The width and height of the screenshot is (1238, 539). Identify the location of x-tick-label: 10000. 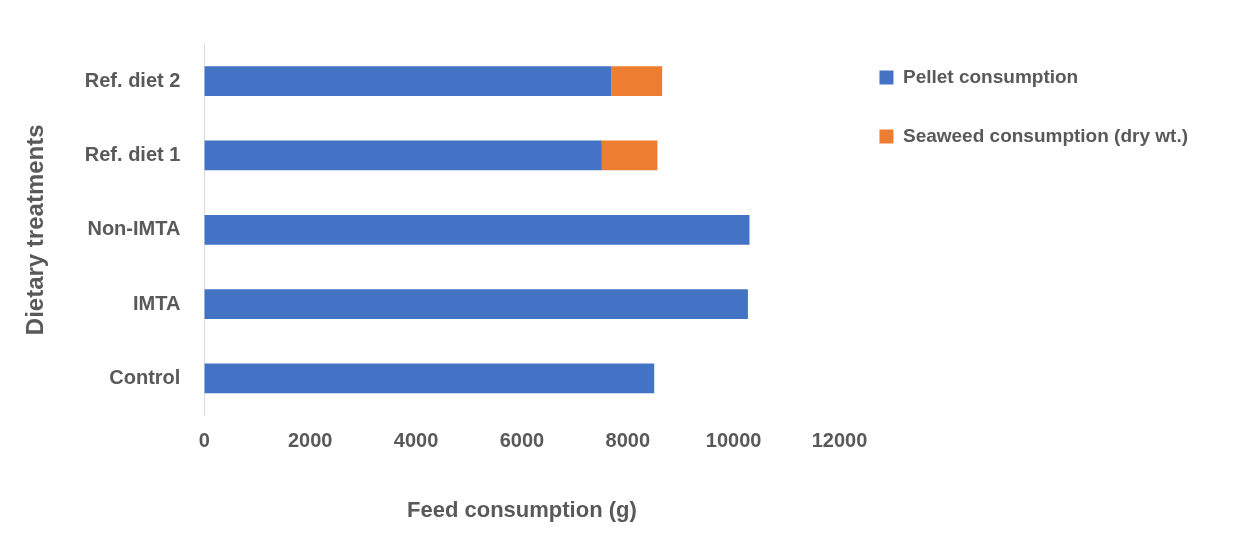
(733, 440).